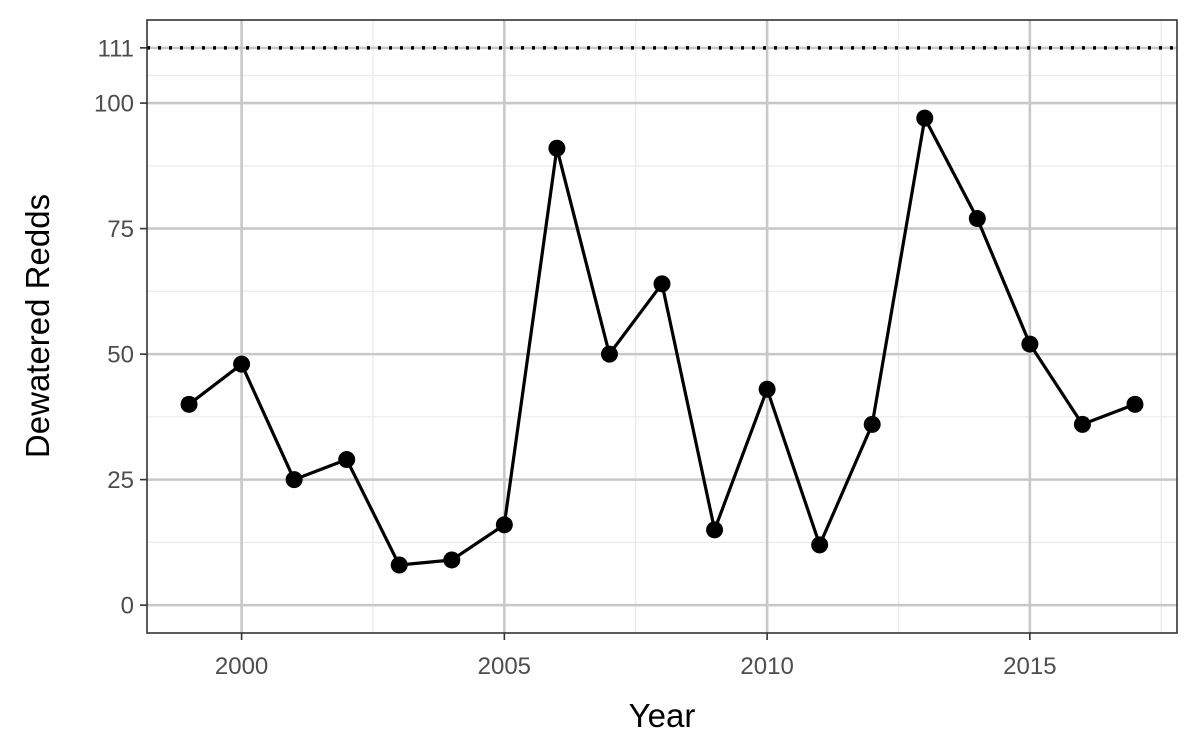  I want to click on y-tick-label: 25, so click(120, 480).